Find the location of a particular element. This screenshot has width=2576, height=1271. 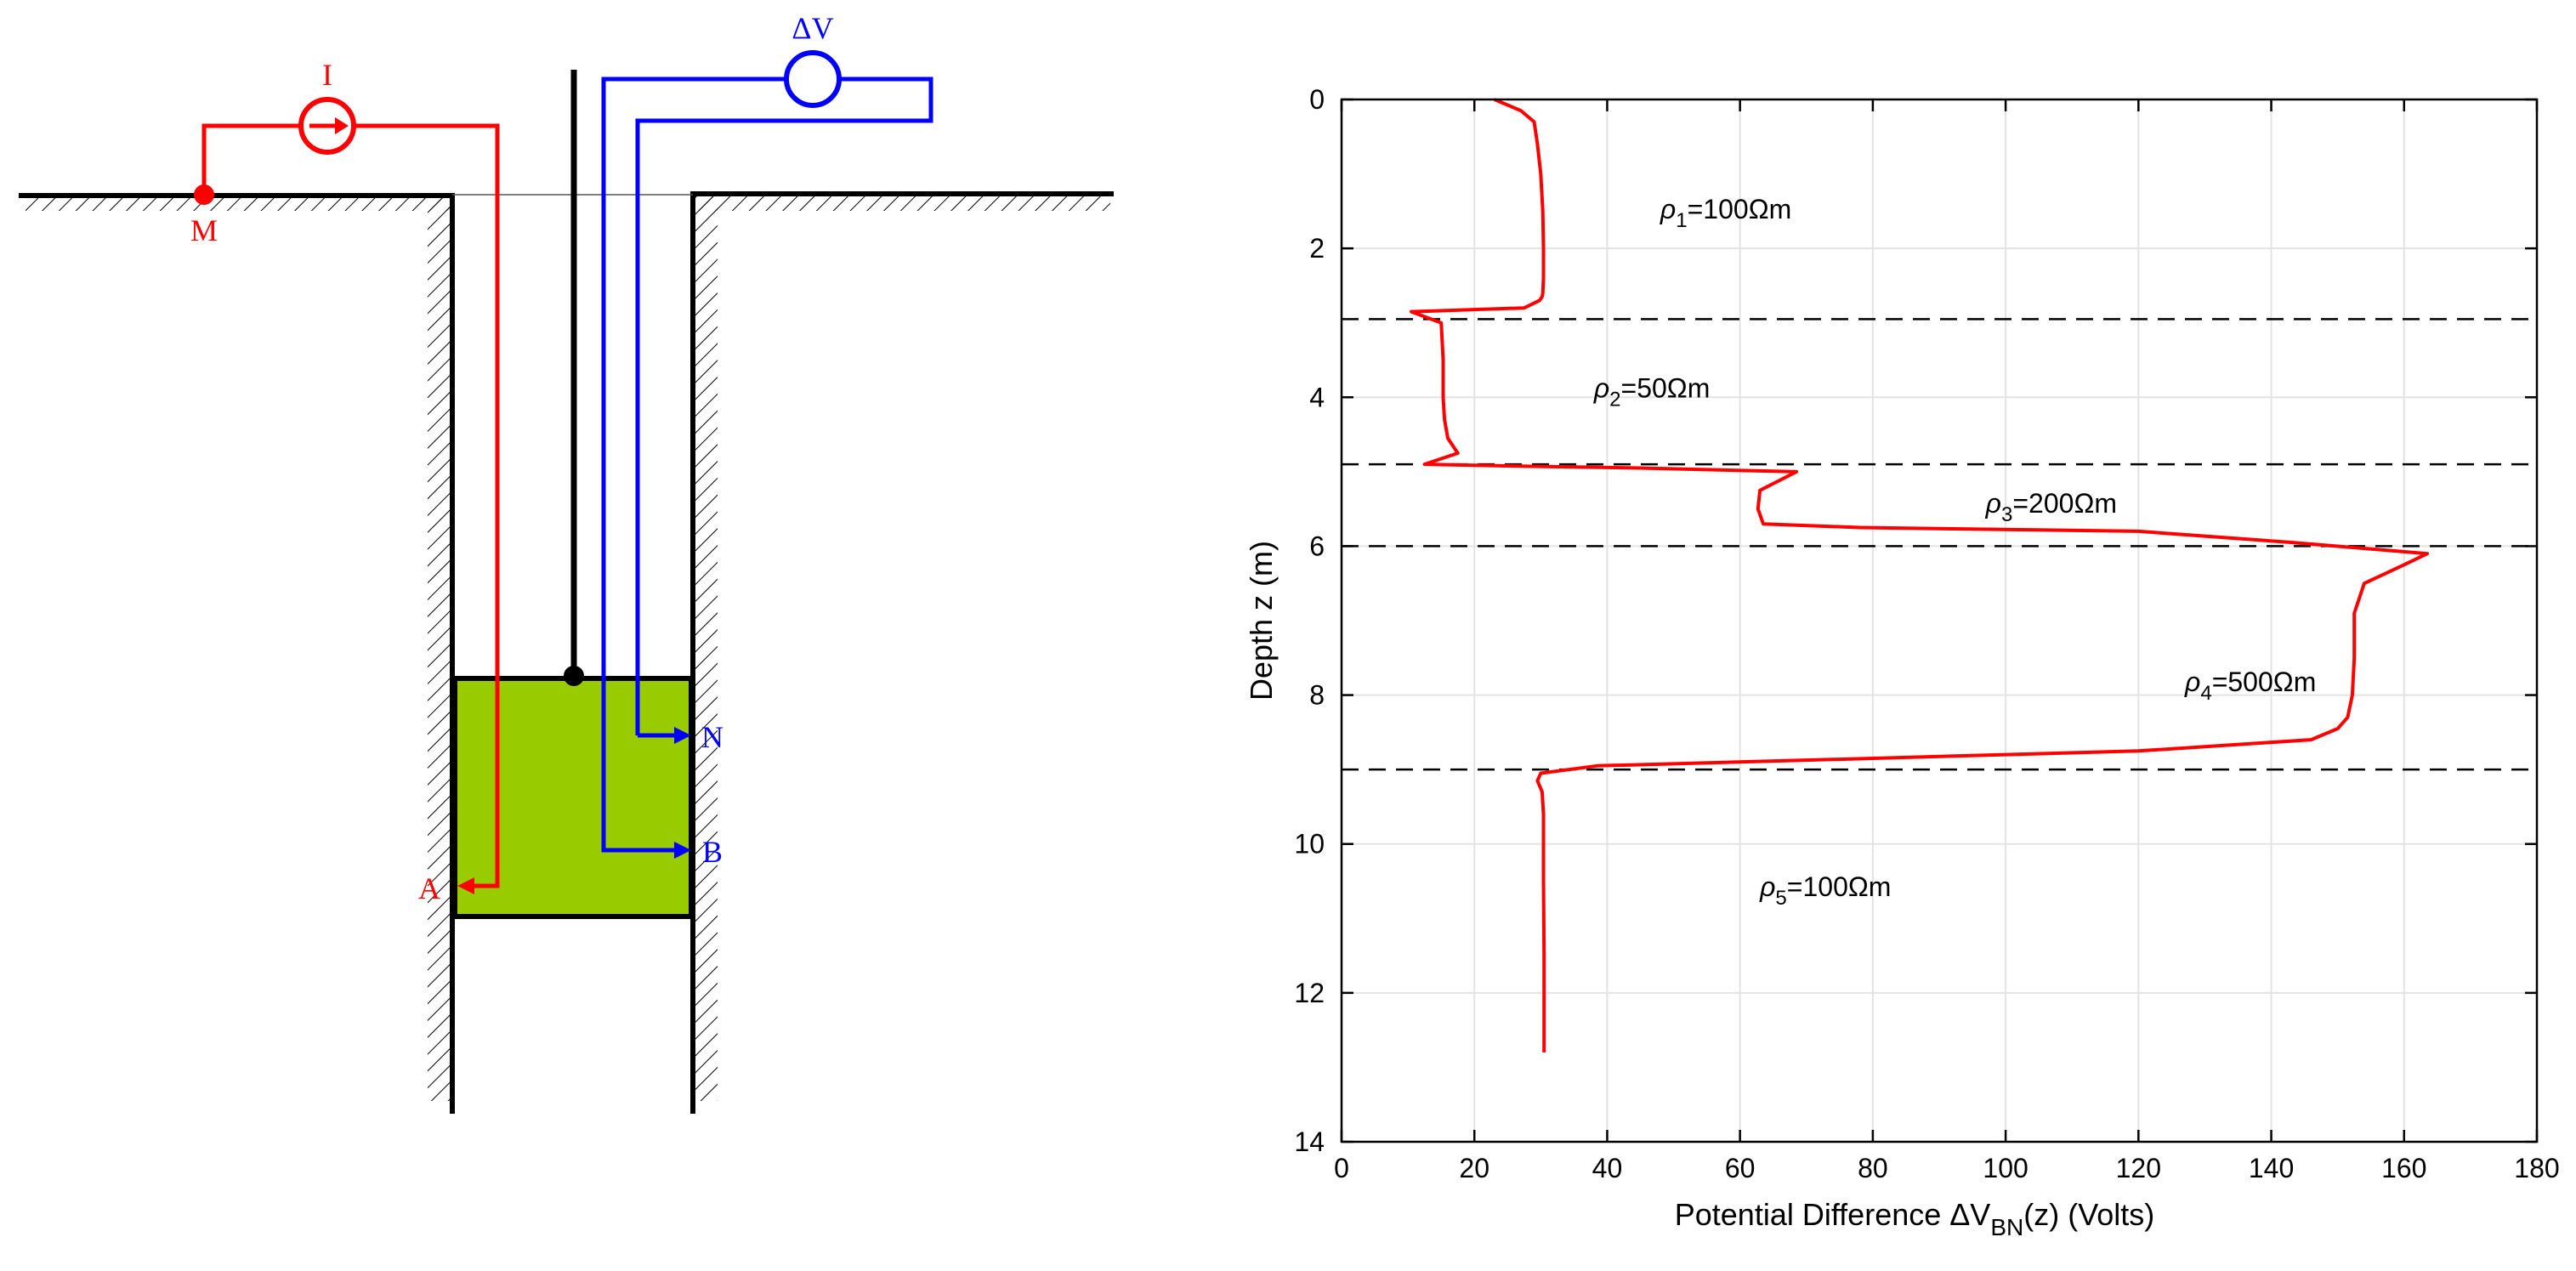

x-tick-label: 180 is located at coordinates (2536, 1168).